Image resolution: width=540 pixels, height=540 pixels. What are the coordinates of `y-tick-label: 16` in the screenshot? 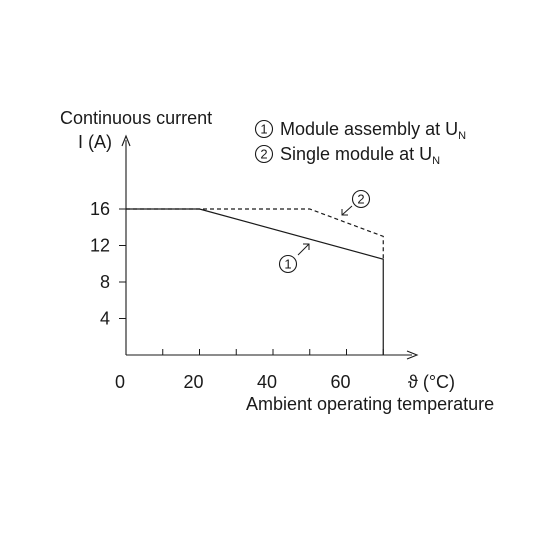 It's located at (100, 209).